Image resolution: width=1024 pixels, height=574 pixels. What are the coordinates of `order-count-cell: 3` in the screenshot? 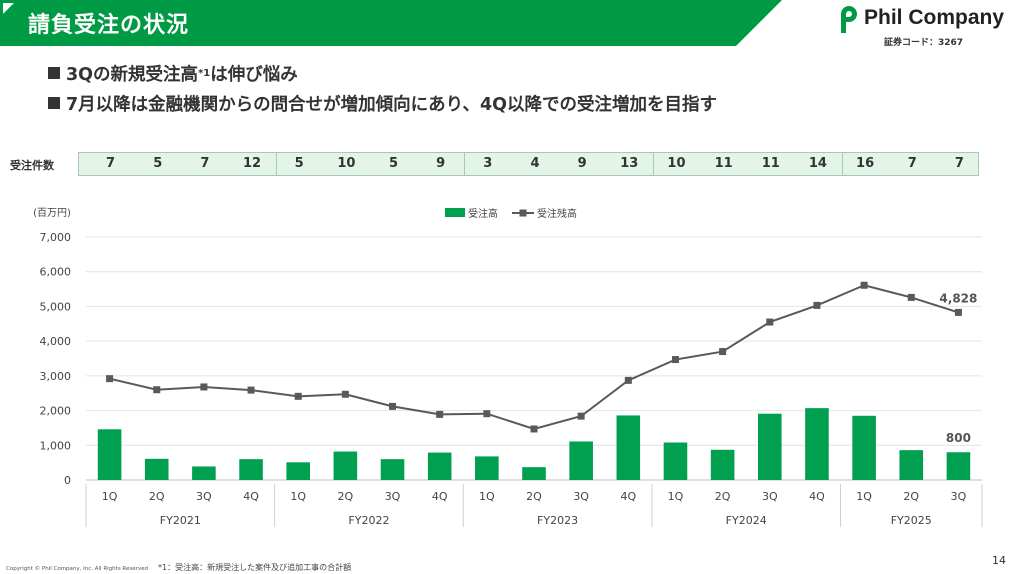 It's located at (488, 163).